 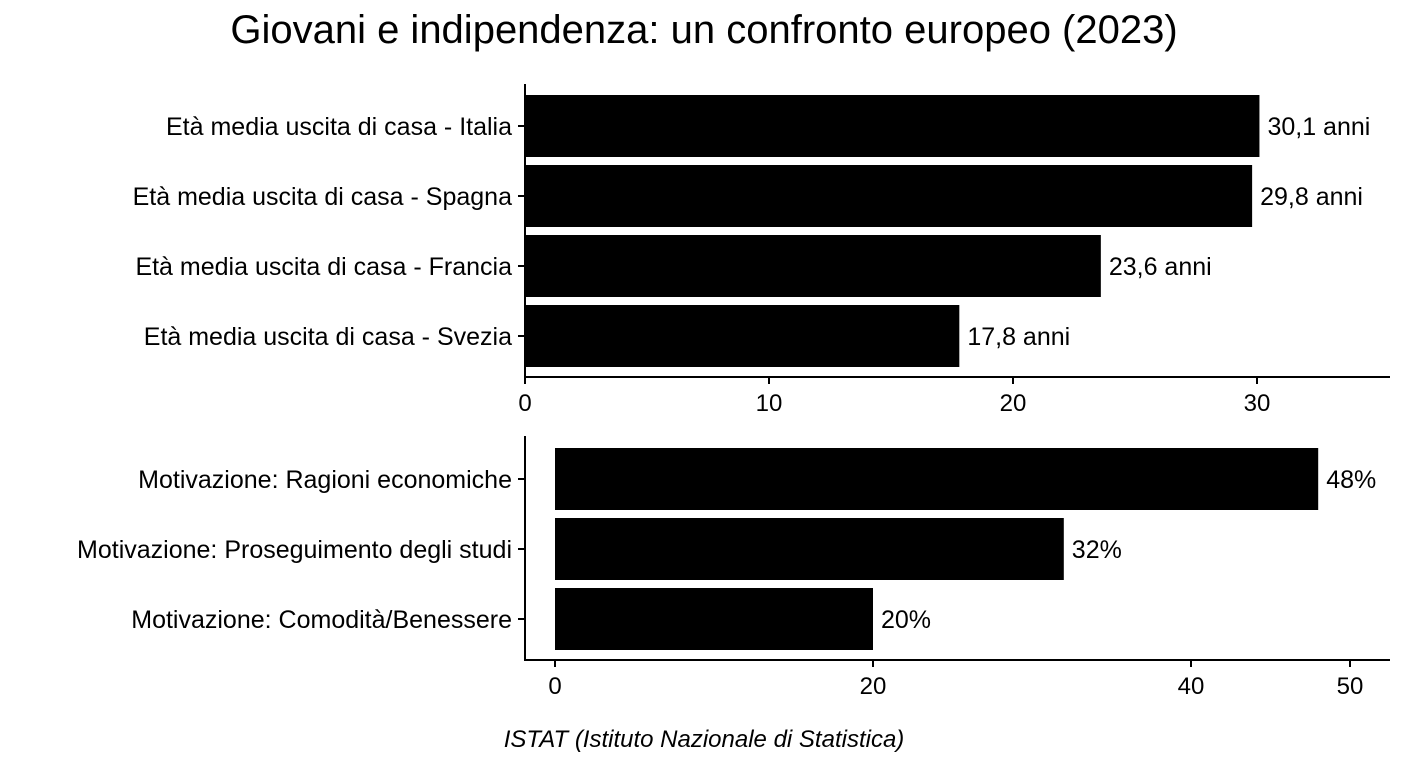 What do you see at coordinates (325, 480) in the screenshot?
I see `category-label: Motivazione: Ragioni economiche` at bounding box center [325, 480].